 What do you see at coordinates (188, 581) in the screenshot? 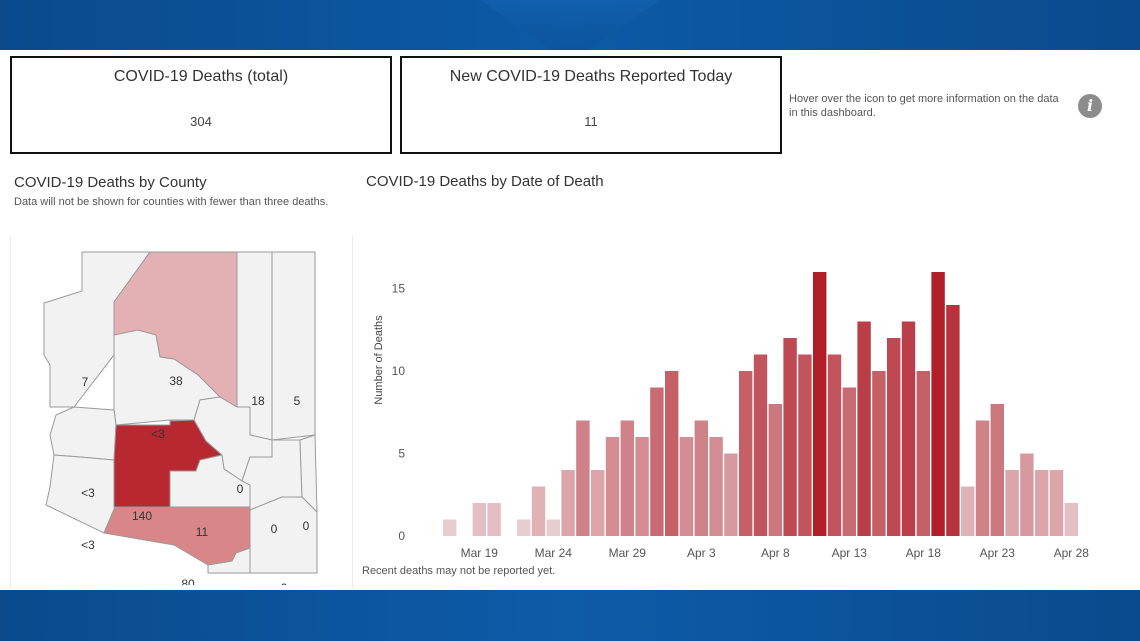
I see `county-label-pima: 80` at bounding box center [188, 581].